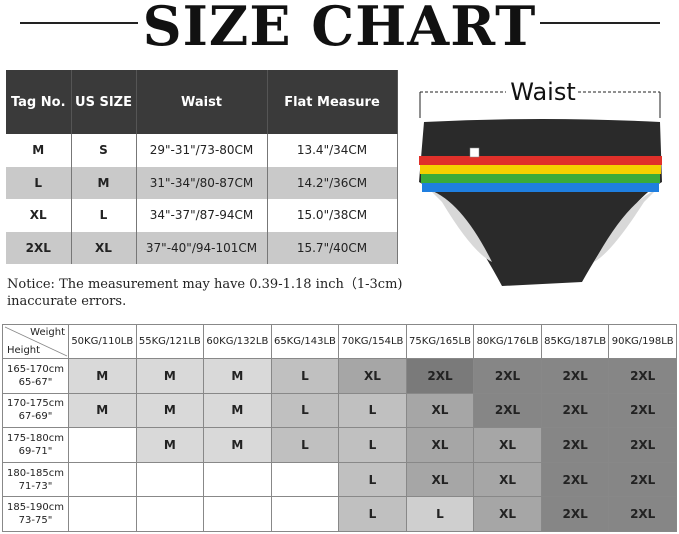 Image resolution: width=679 pixels, height=534 pixels. I want to click on size-table-row: XL L 34"-37"/87-94CM 15.0"/38CM, so click(202, 215).